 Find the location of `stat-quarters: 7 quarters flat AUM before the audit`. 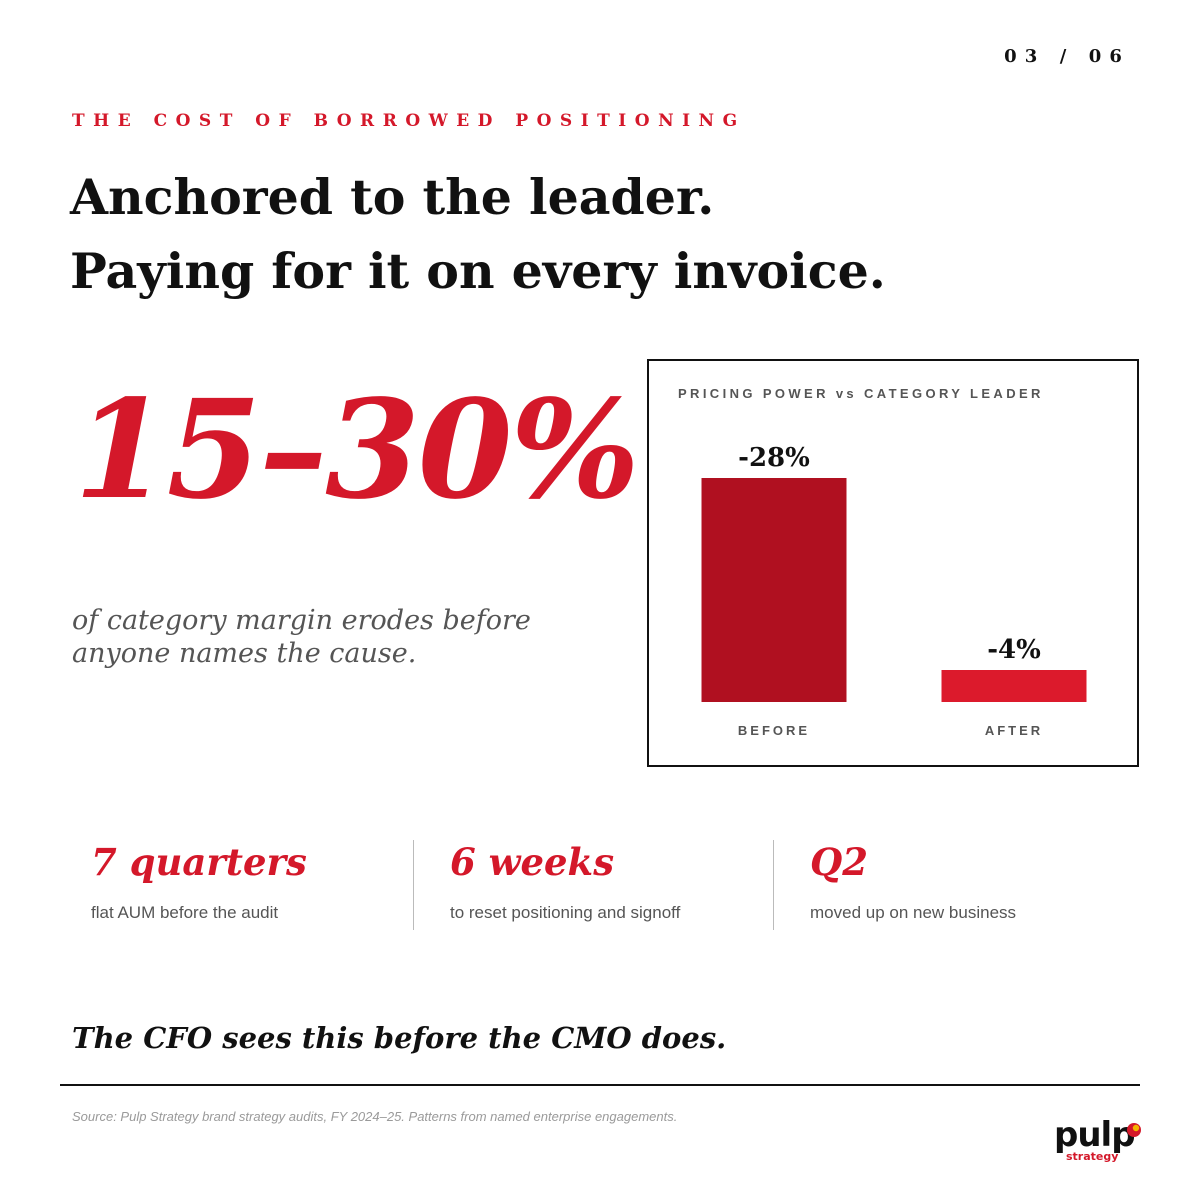

stat-quarters: 7 quarters flat AUM before the audit is located at coordinates (241, 880).